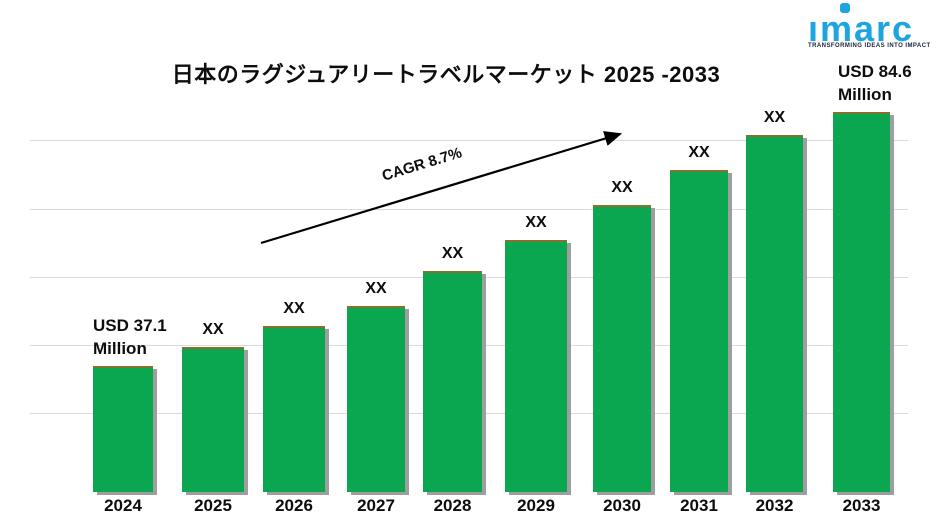 The image size is (940, 529). I want to click on year-label-2026: 2026, so click(294, 505).